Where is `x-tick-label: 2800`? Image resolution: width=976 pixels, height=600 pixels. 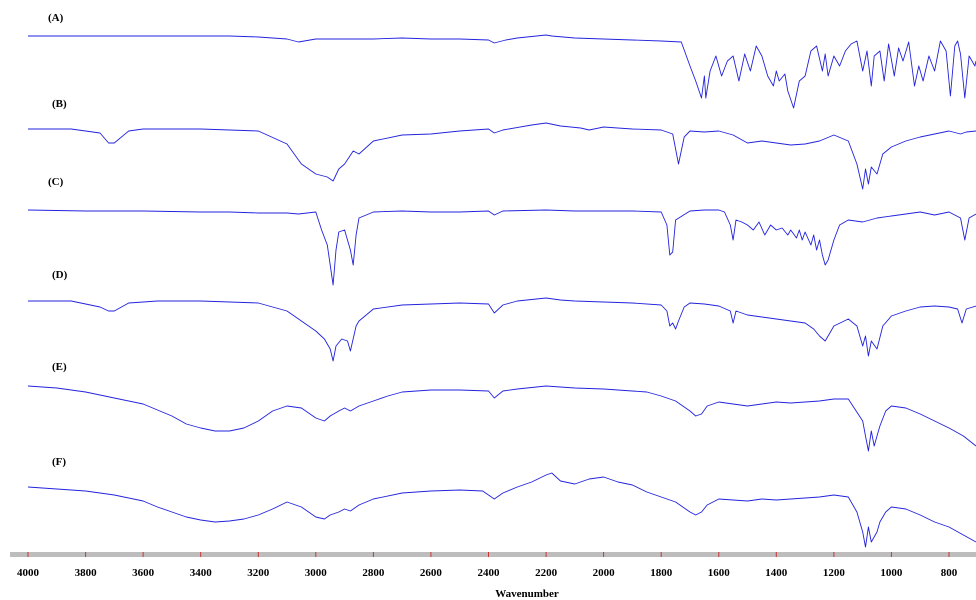 x-tick-label: 2800 is located at coordinates (373, 573).